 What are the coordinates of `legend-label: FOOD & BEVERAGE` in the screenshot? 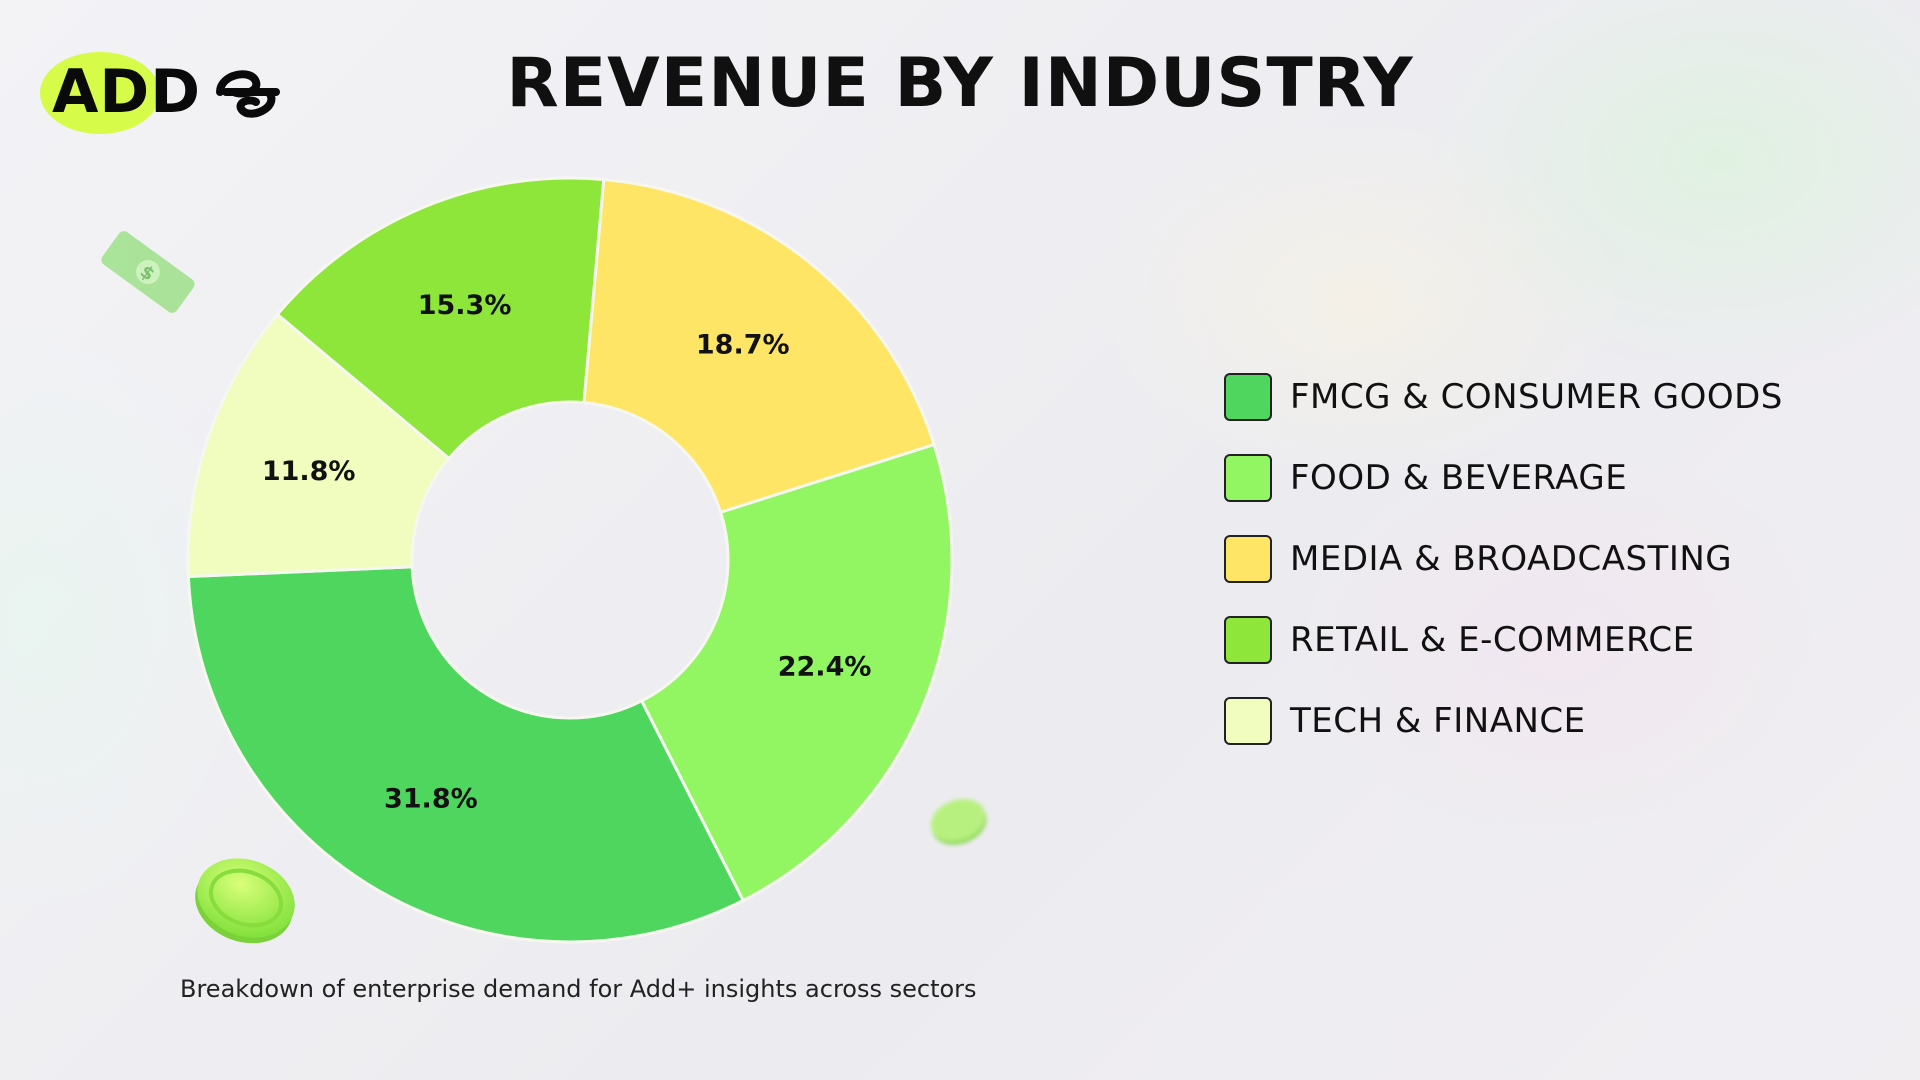 It's located at (1459, 478).